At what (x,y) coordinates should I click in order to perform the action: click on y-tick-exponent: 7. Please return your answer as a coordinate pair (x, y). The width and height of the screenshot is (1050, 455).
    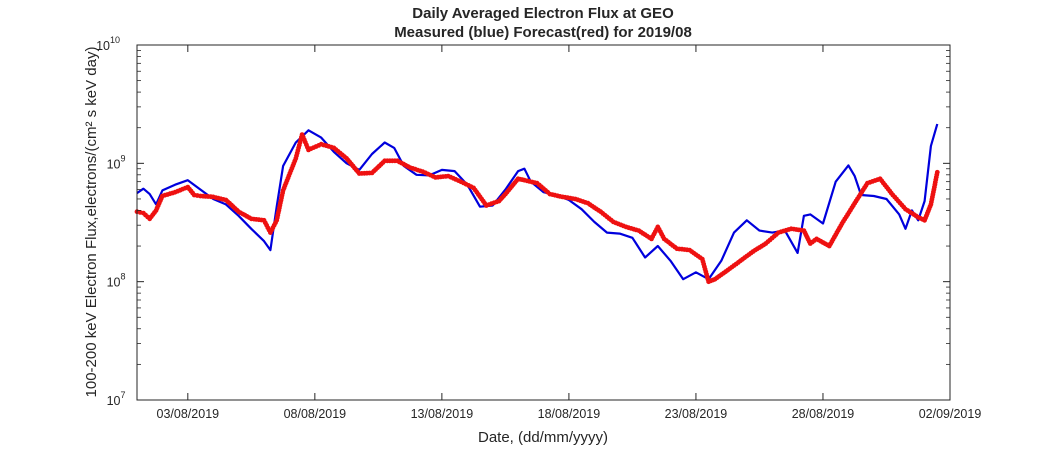
    Looking at the image, I should click on (122, 395).